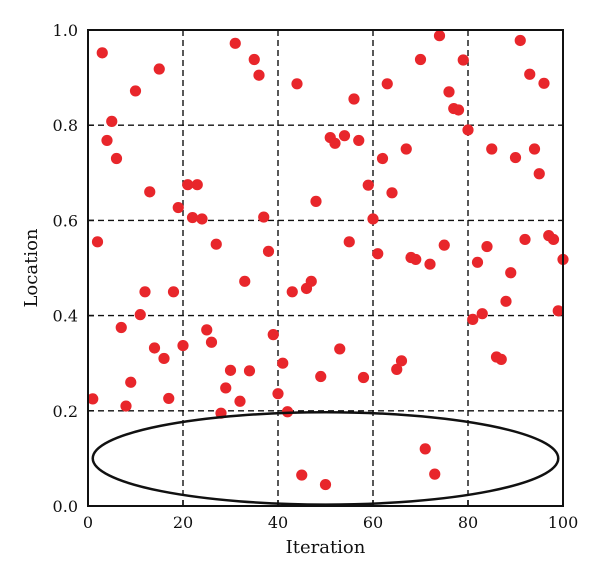 This screenshot has height=578, width=600. I want to click on y-axis-label: Location, so click(31, 267).